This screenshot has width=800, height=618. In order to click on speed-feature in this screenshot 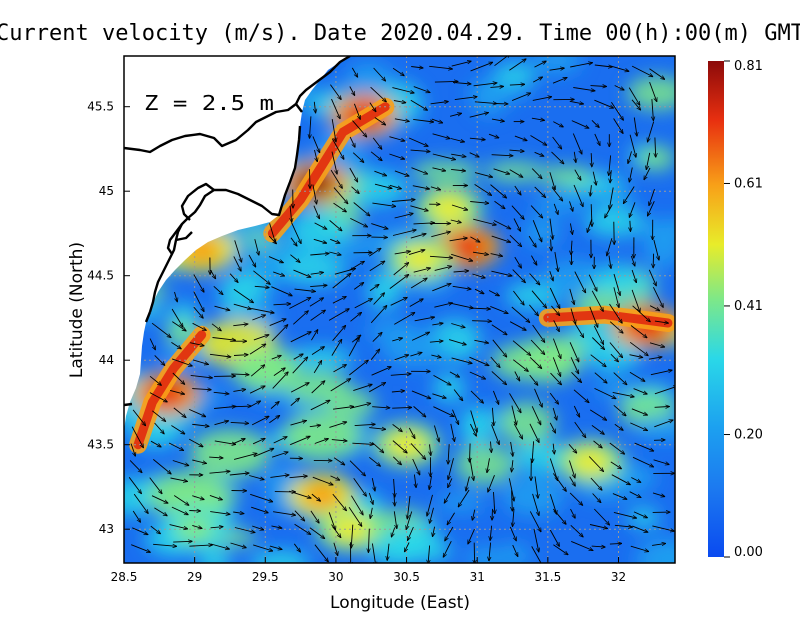, I will do `click(590, 461)`.